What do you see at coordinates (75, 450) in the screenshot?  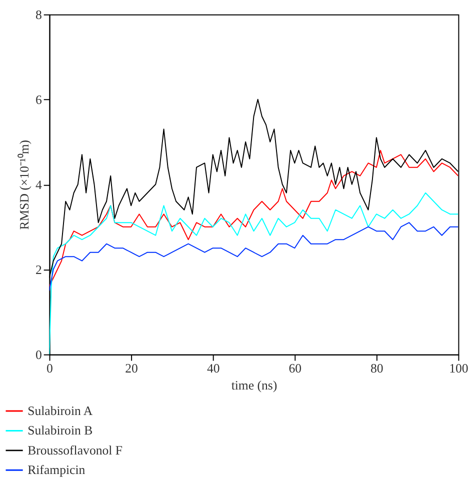 I see `legend-label: Broussoflavonol F` at bounding box center [75, 450].